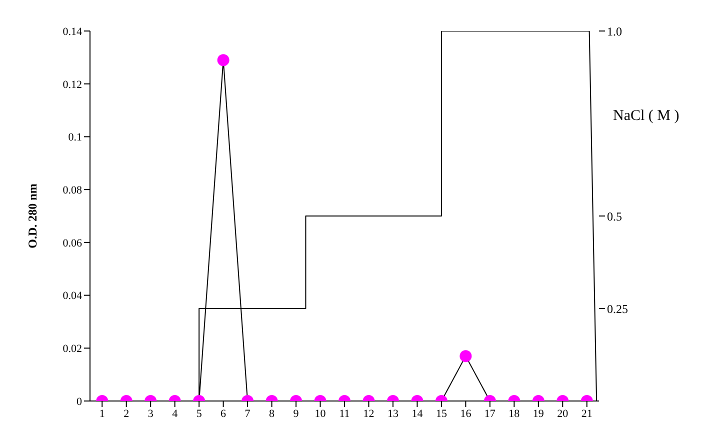 The height and width of the screenshot is (440, 719). What do you see at coordinates (490, 414) in the screenshot?
I see `x-tick-label: 17` at bounding box center [490, 414].